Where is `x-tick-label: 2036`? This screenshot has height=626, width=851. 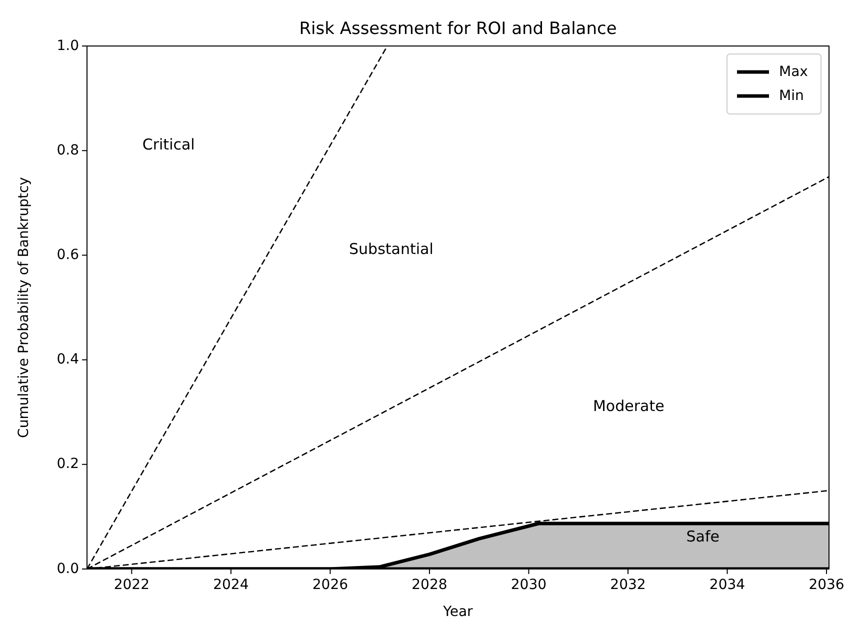 x-tick-label: 2036 is located at coordinates (826, 585).